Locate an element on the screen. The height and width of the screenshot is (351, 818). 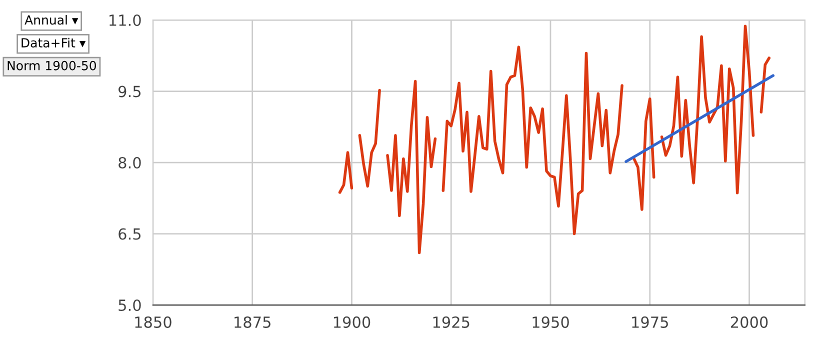
x-tick-label: 1975 is located at coordinates (650, 322).